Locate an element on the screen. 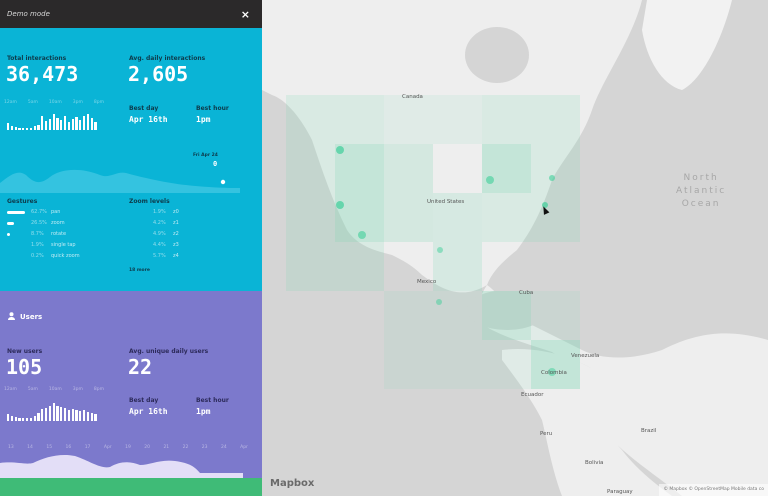  label-ecuador: Ecuador is located at coordinates (532, 395).